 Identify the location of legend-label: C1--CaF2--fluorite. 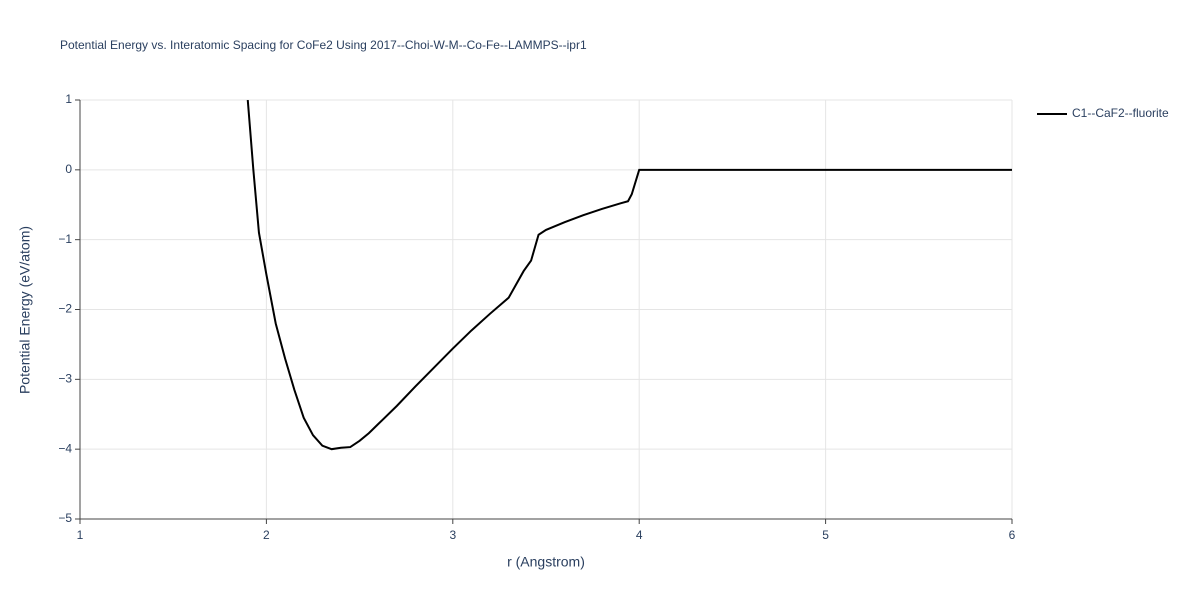
(1120, 113).